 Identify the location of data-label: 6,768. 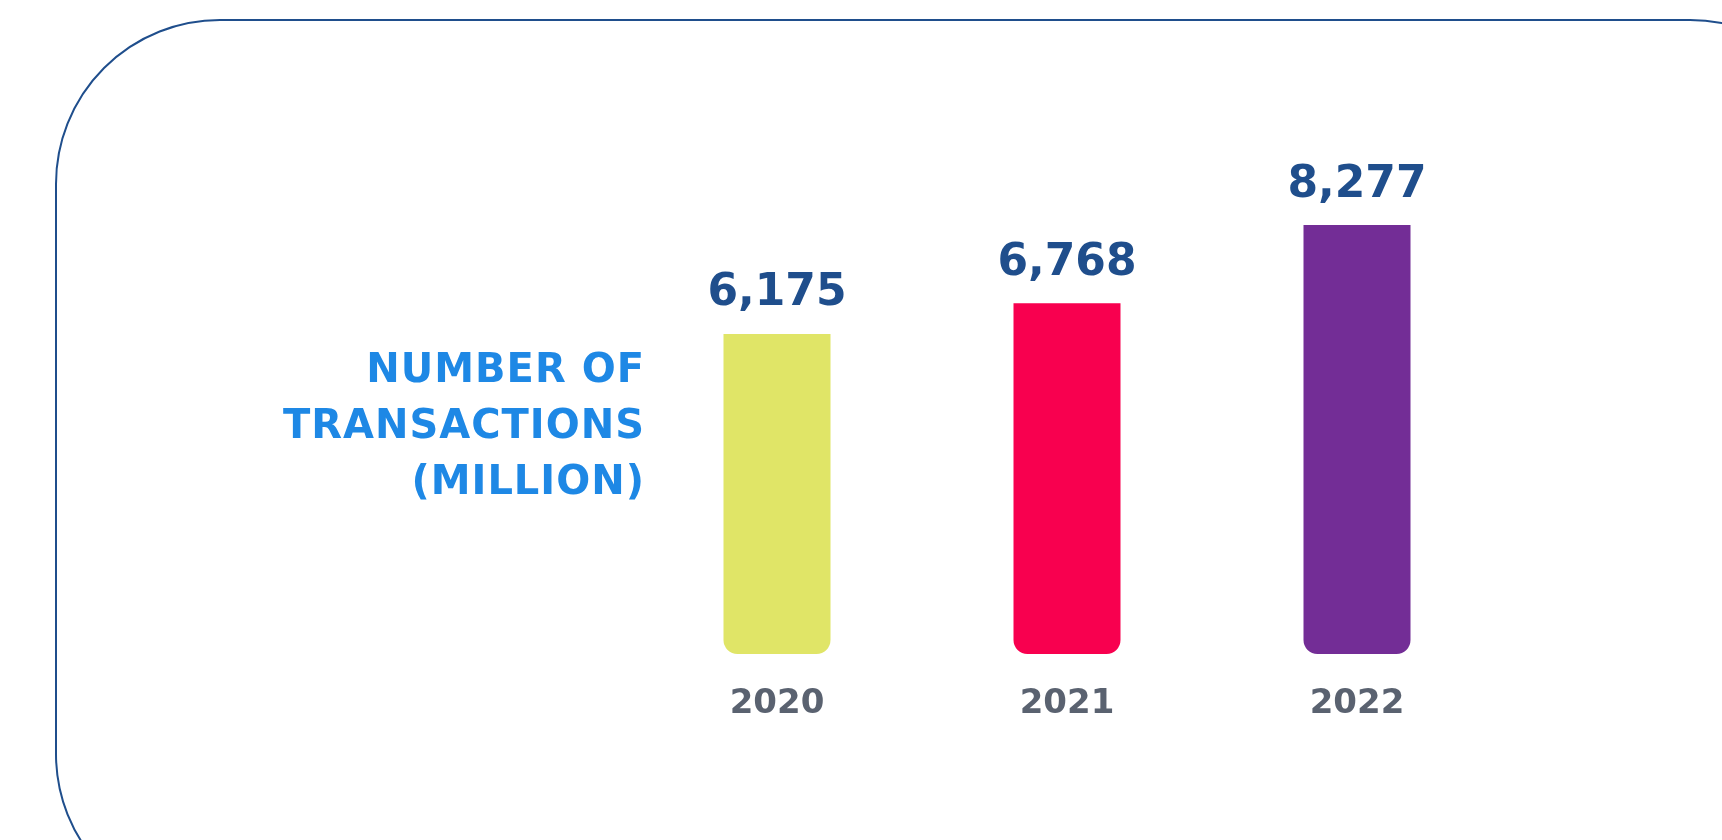
(1067, 259).